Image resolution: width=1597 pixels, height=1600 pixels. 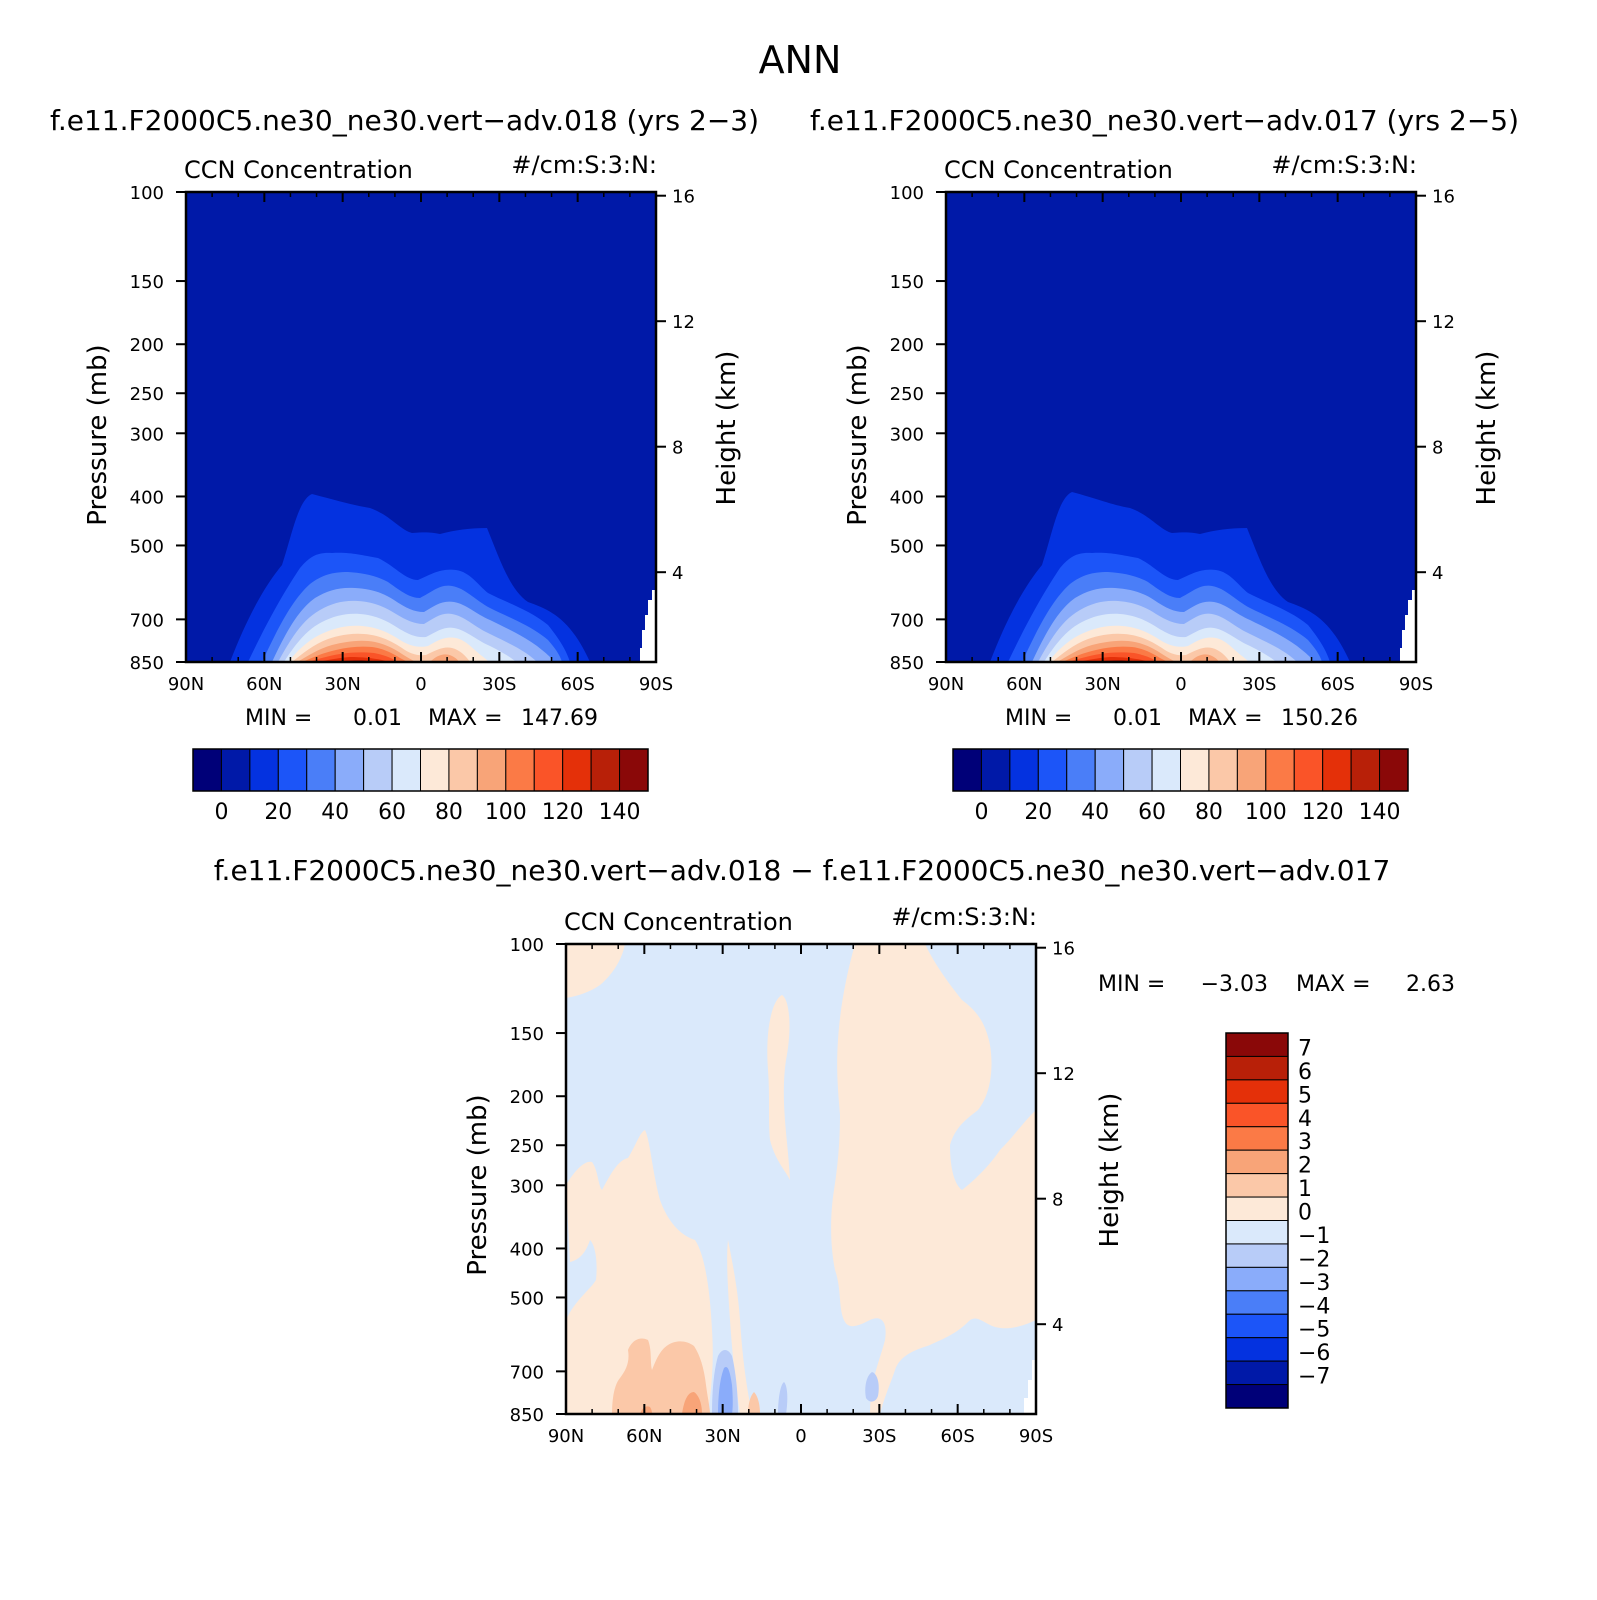 What do you see at coordinates (1380, 812) in the screenshot?
I see `colorbar-label: 140` at bounding box center [1380, 812].